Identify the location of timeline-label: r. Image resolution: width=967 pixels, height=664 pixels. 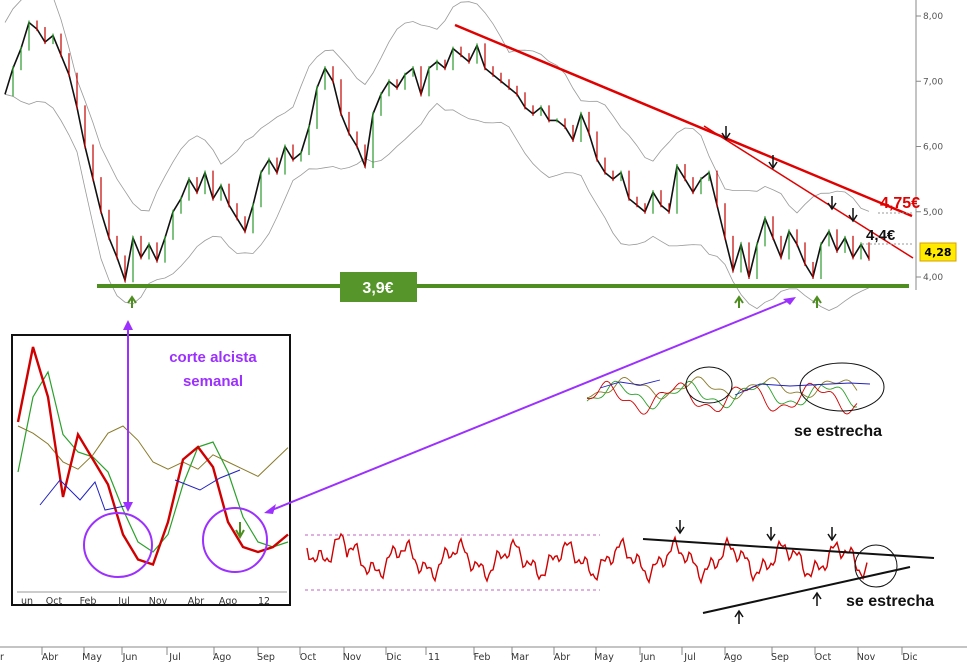
(2, 657).